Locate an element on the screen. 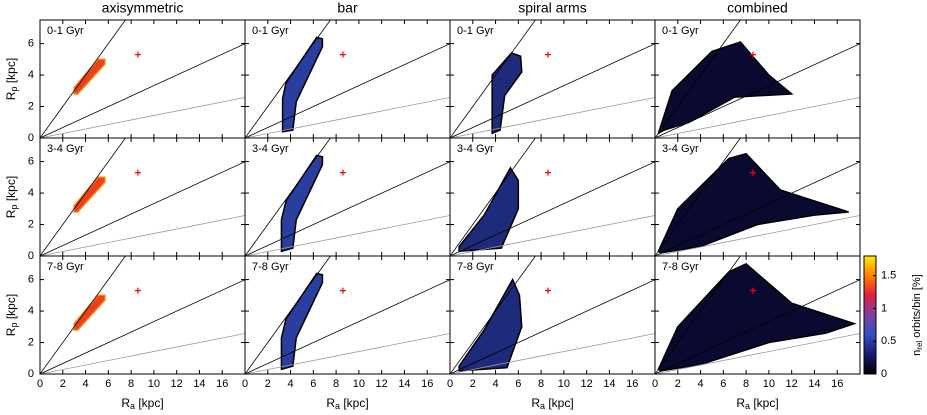  x-tick-label: 10 is located at coordinates (359, 384).